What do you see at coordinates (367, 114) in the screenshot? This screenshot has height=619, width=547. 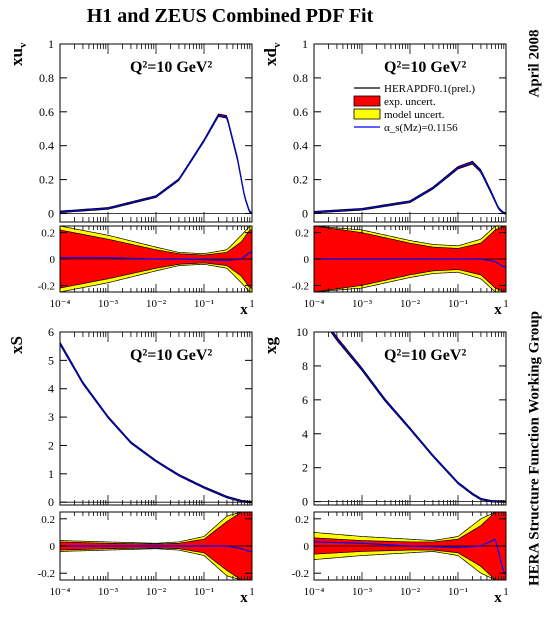 I see `legend-swatch-model` at bounding box center [367, 114].